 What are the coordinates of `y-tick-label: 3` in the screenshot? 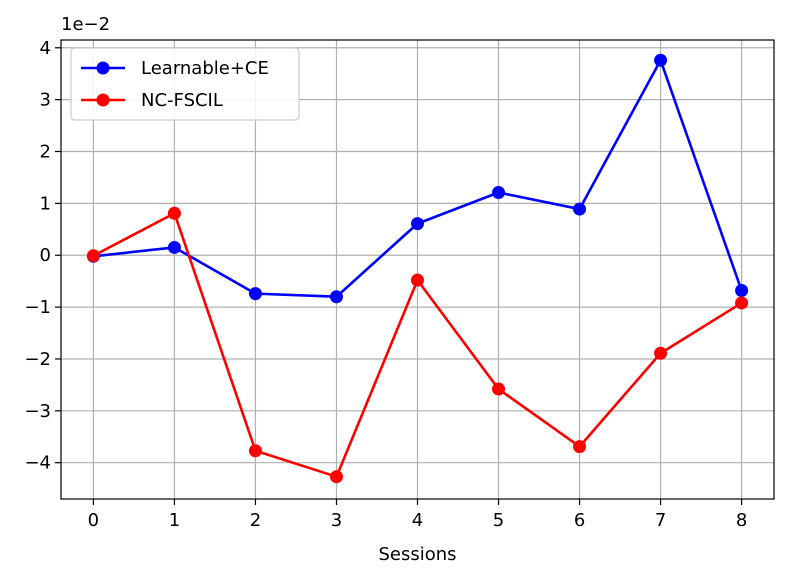 It's located at (45, 100).